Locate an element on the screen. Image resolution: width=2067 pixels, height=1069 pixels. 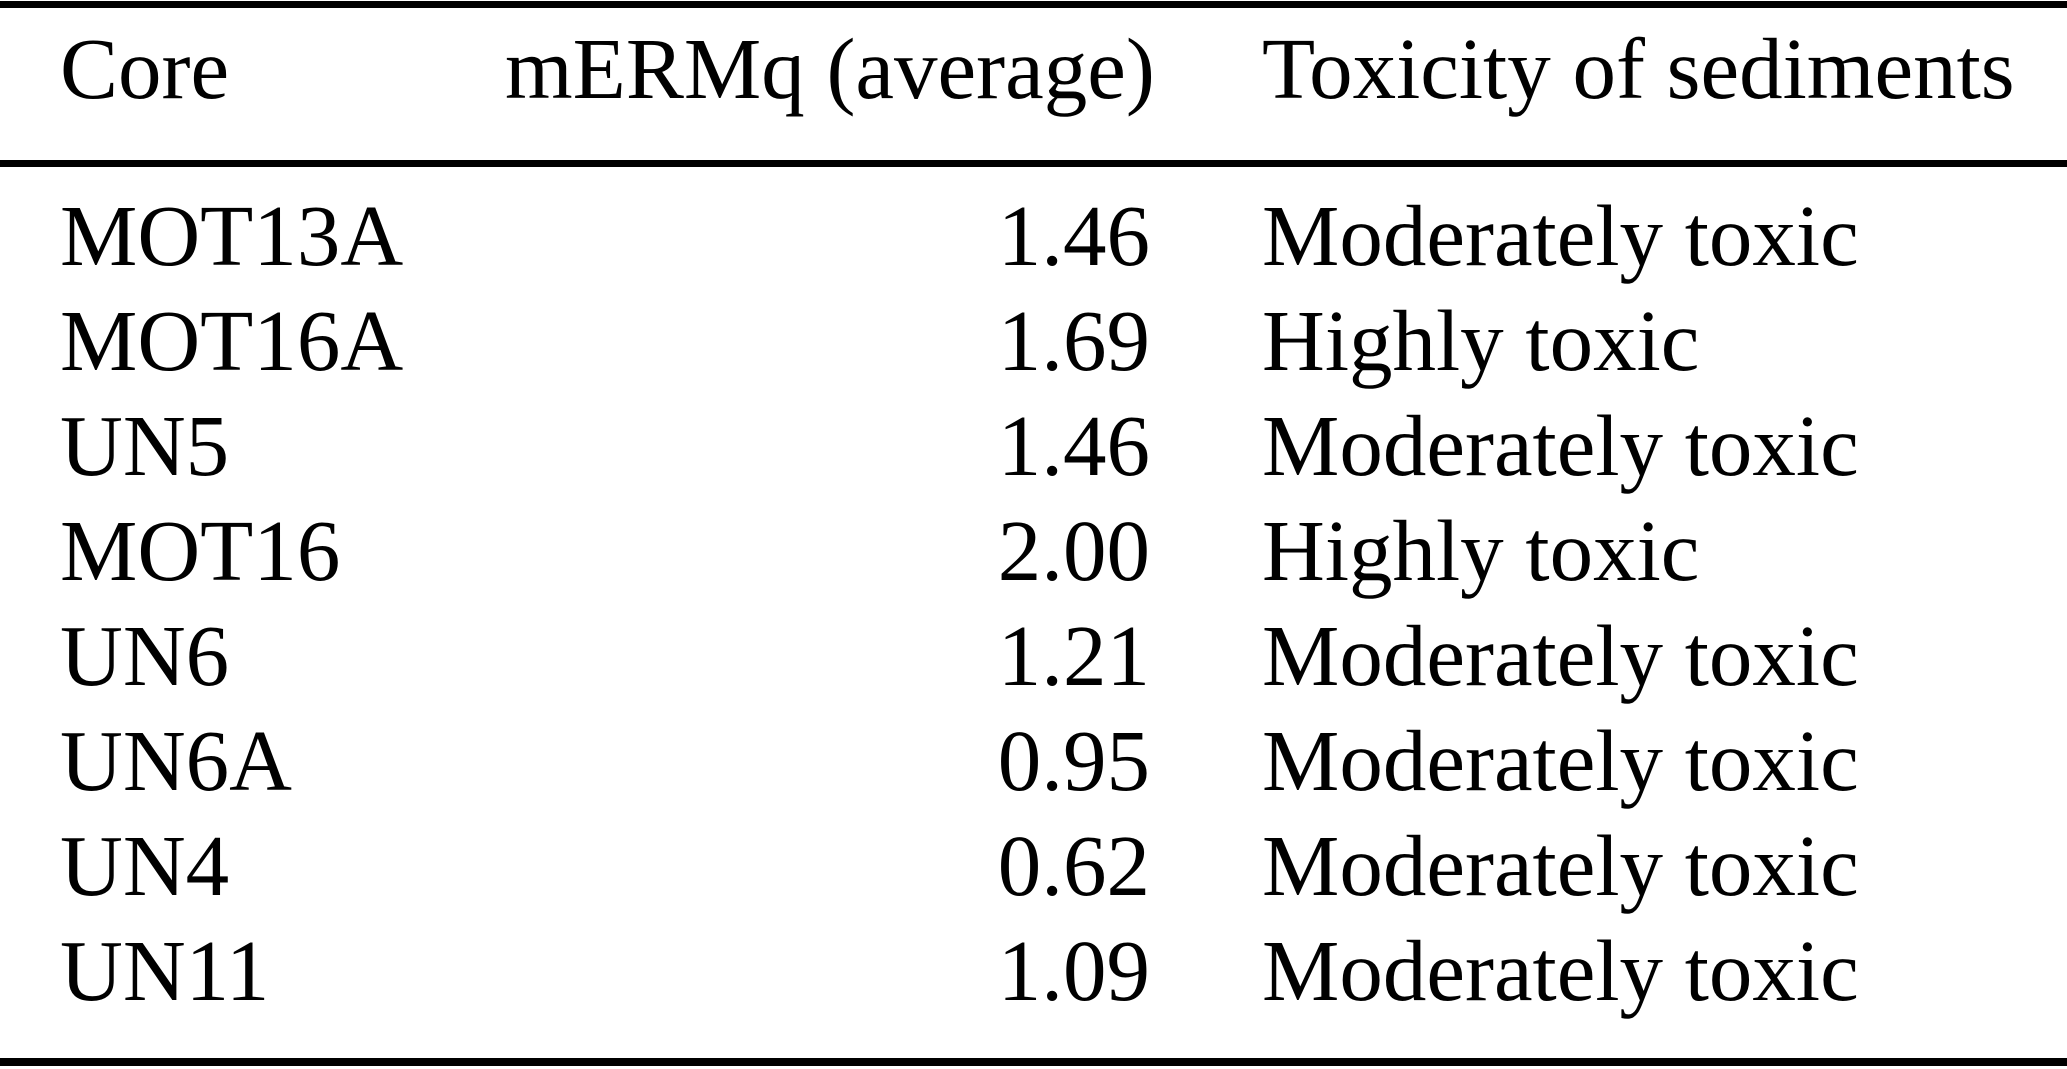
table-row: UN6A 0.95 Moderately toxic is located at coordinates (1033, 760).